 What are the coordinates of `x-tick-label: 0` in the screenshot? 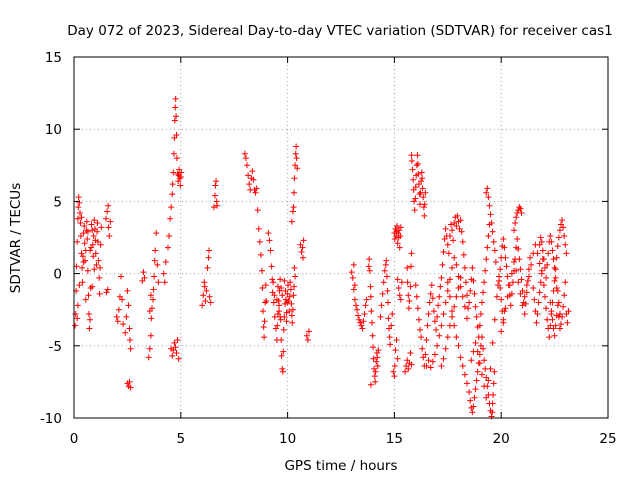 It's located at (74, 439).